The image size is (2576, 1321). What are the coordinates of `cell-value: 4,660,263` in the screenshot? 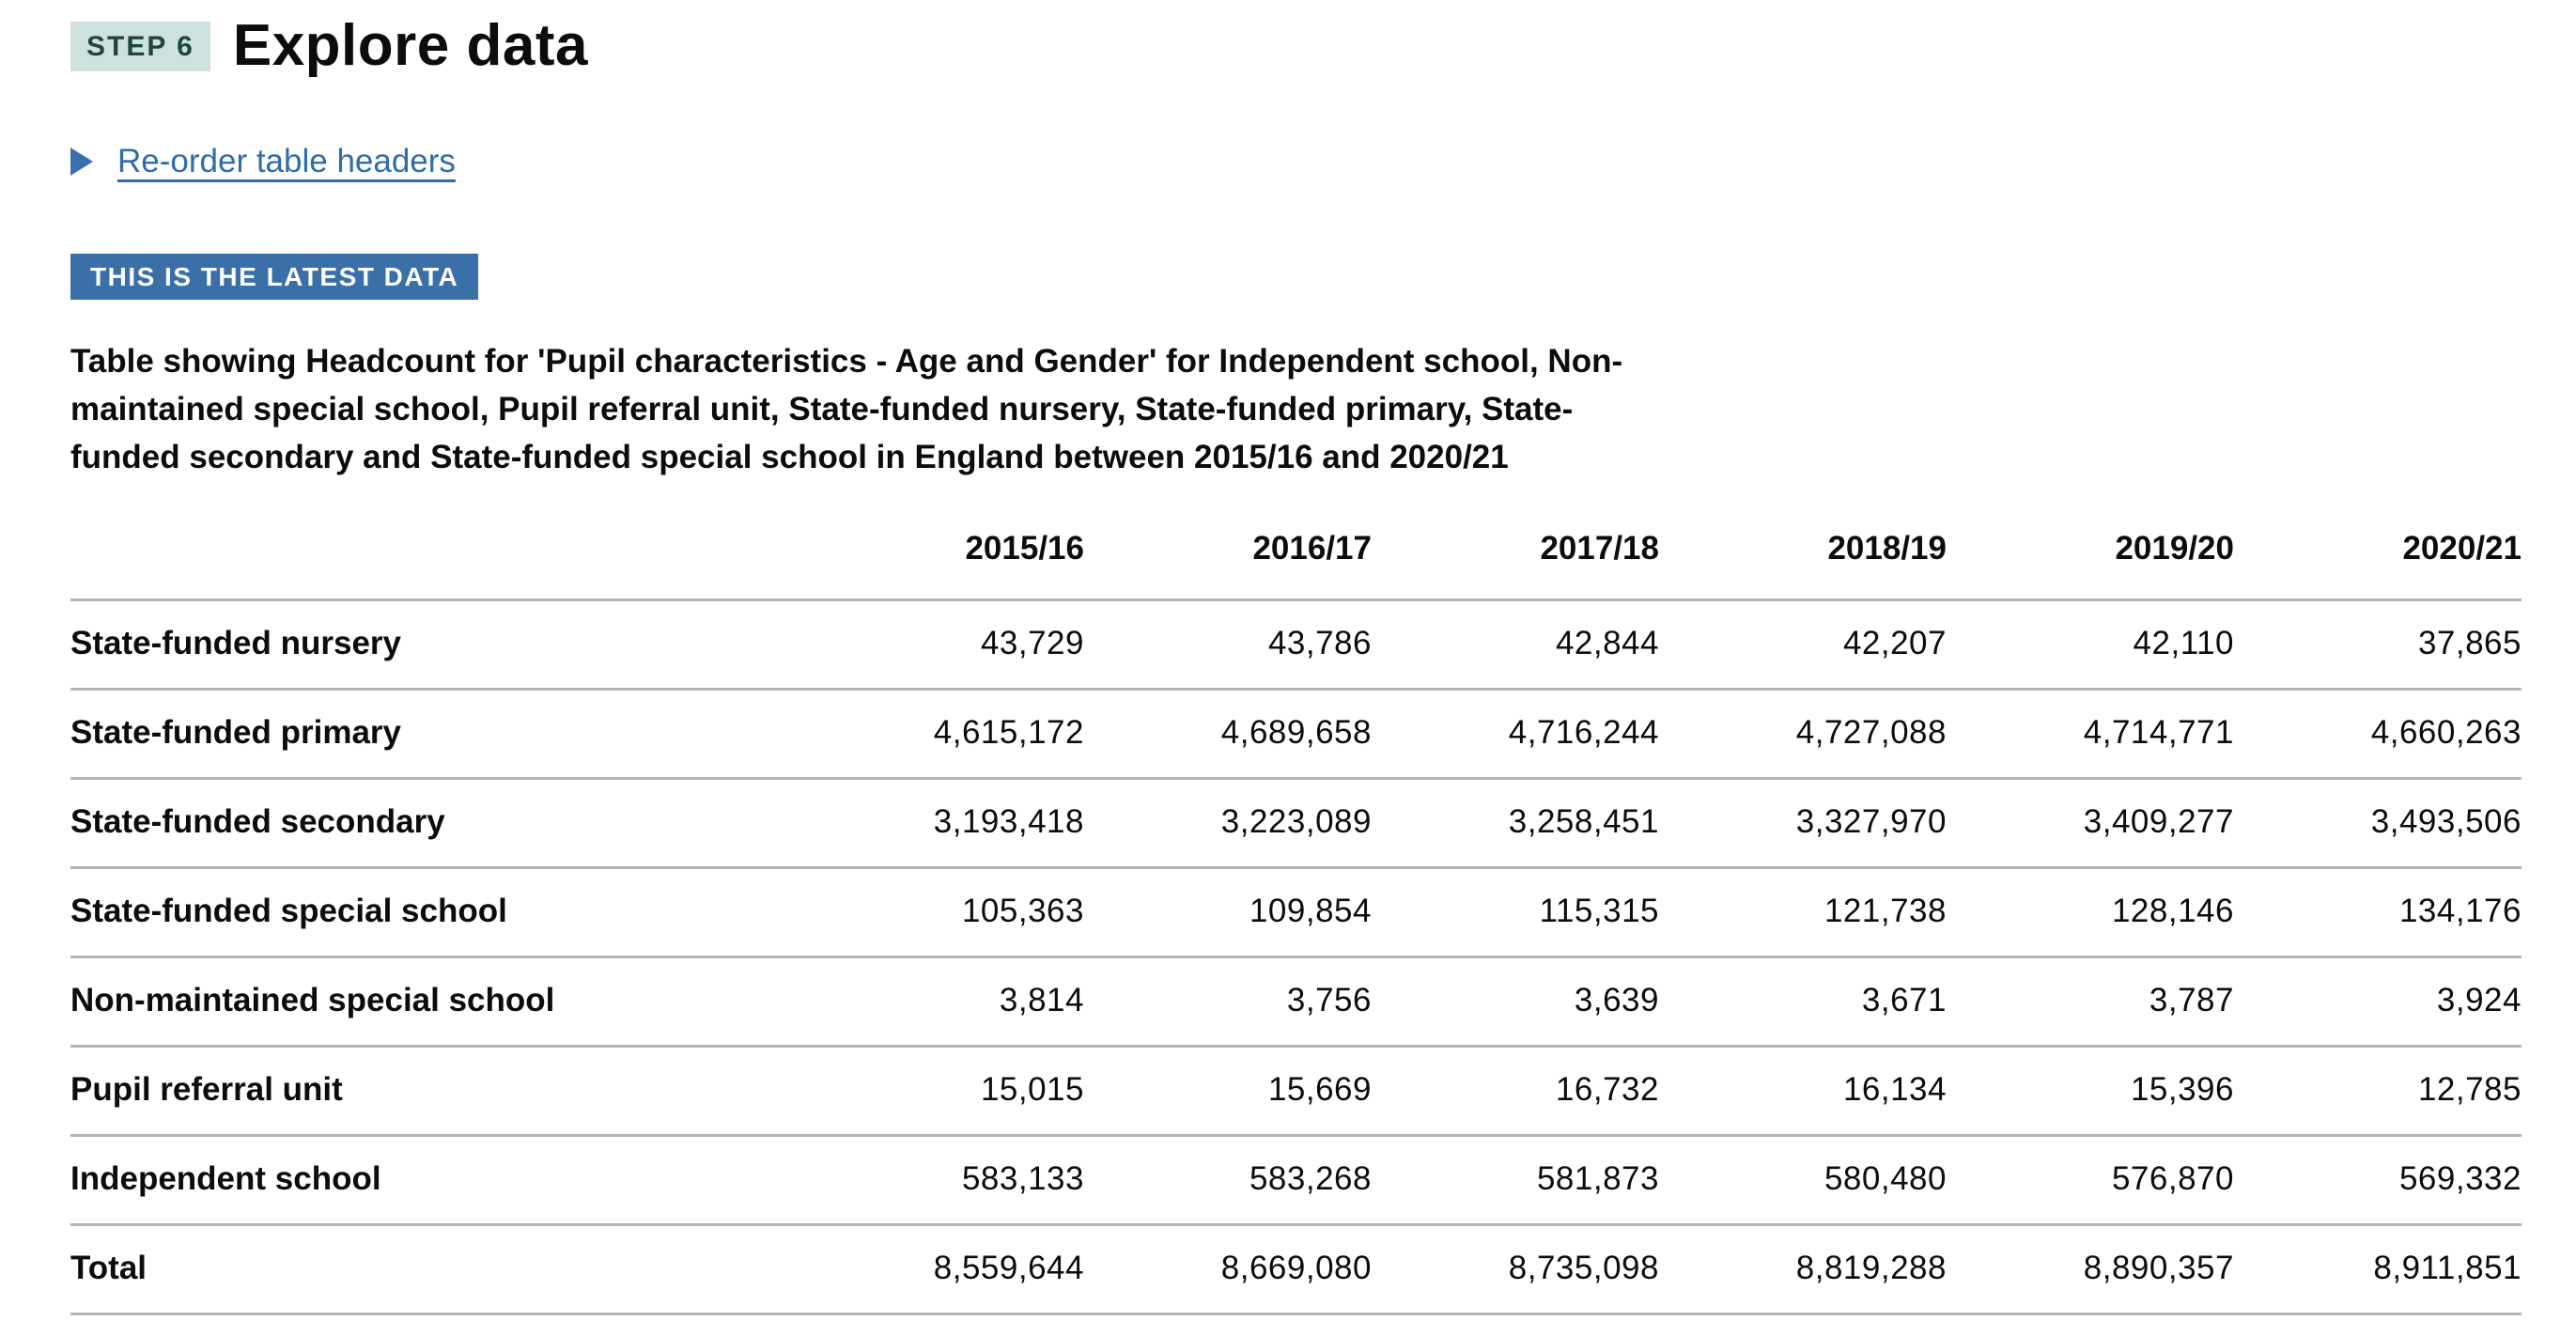 It's located at (2378, 735).